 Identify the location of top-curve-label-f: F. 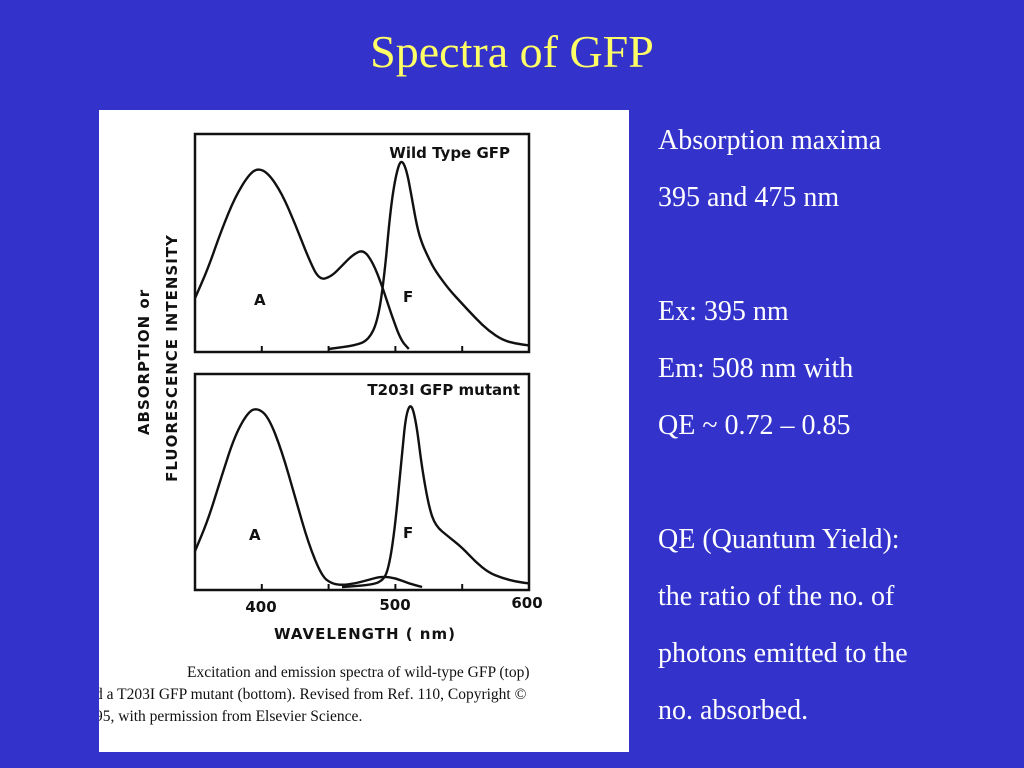
(408, 297).